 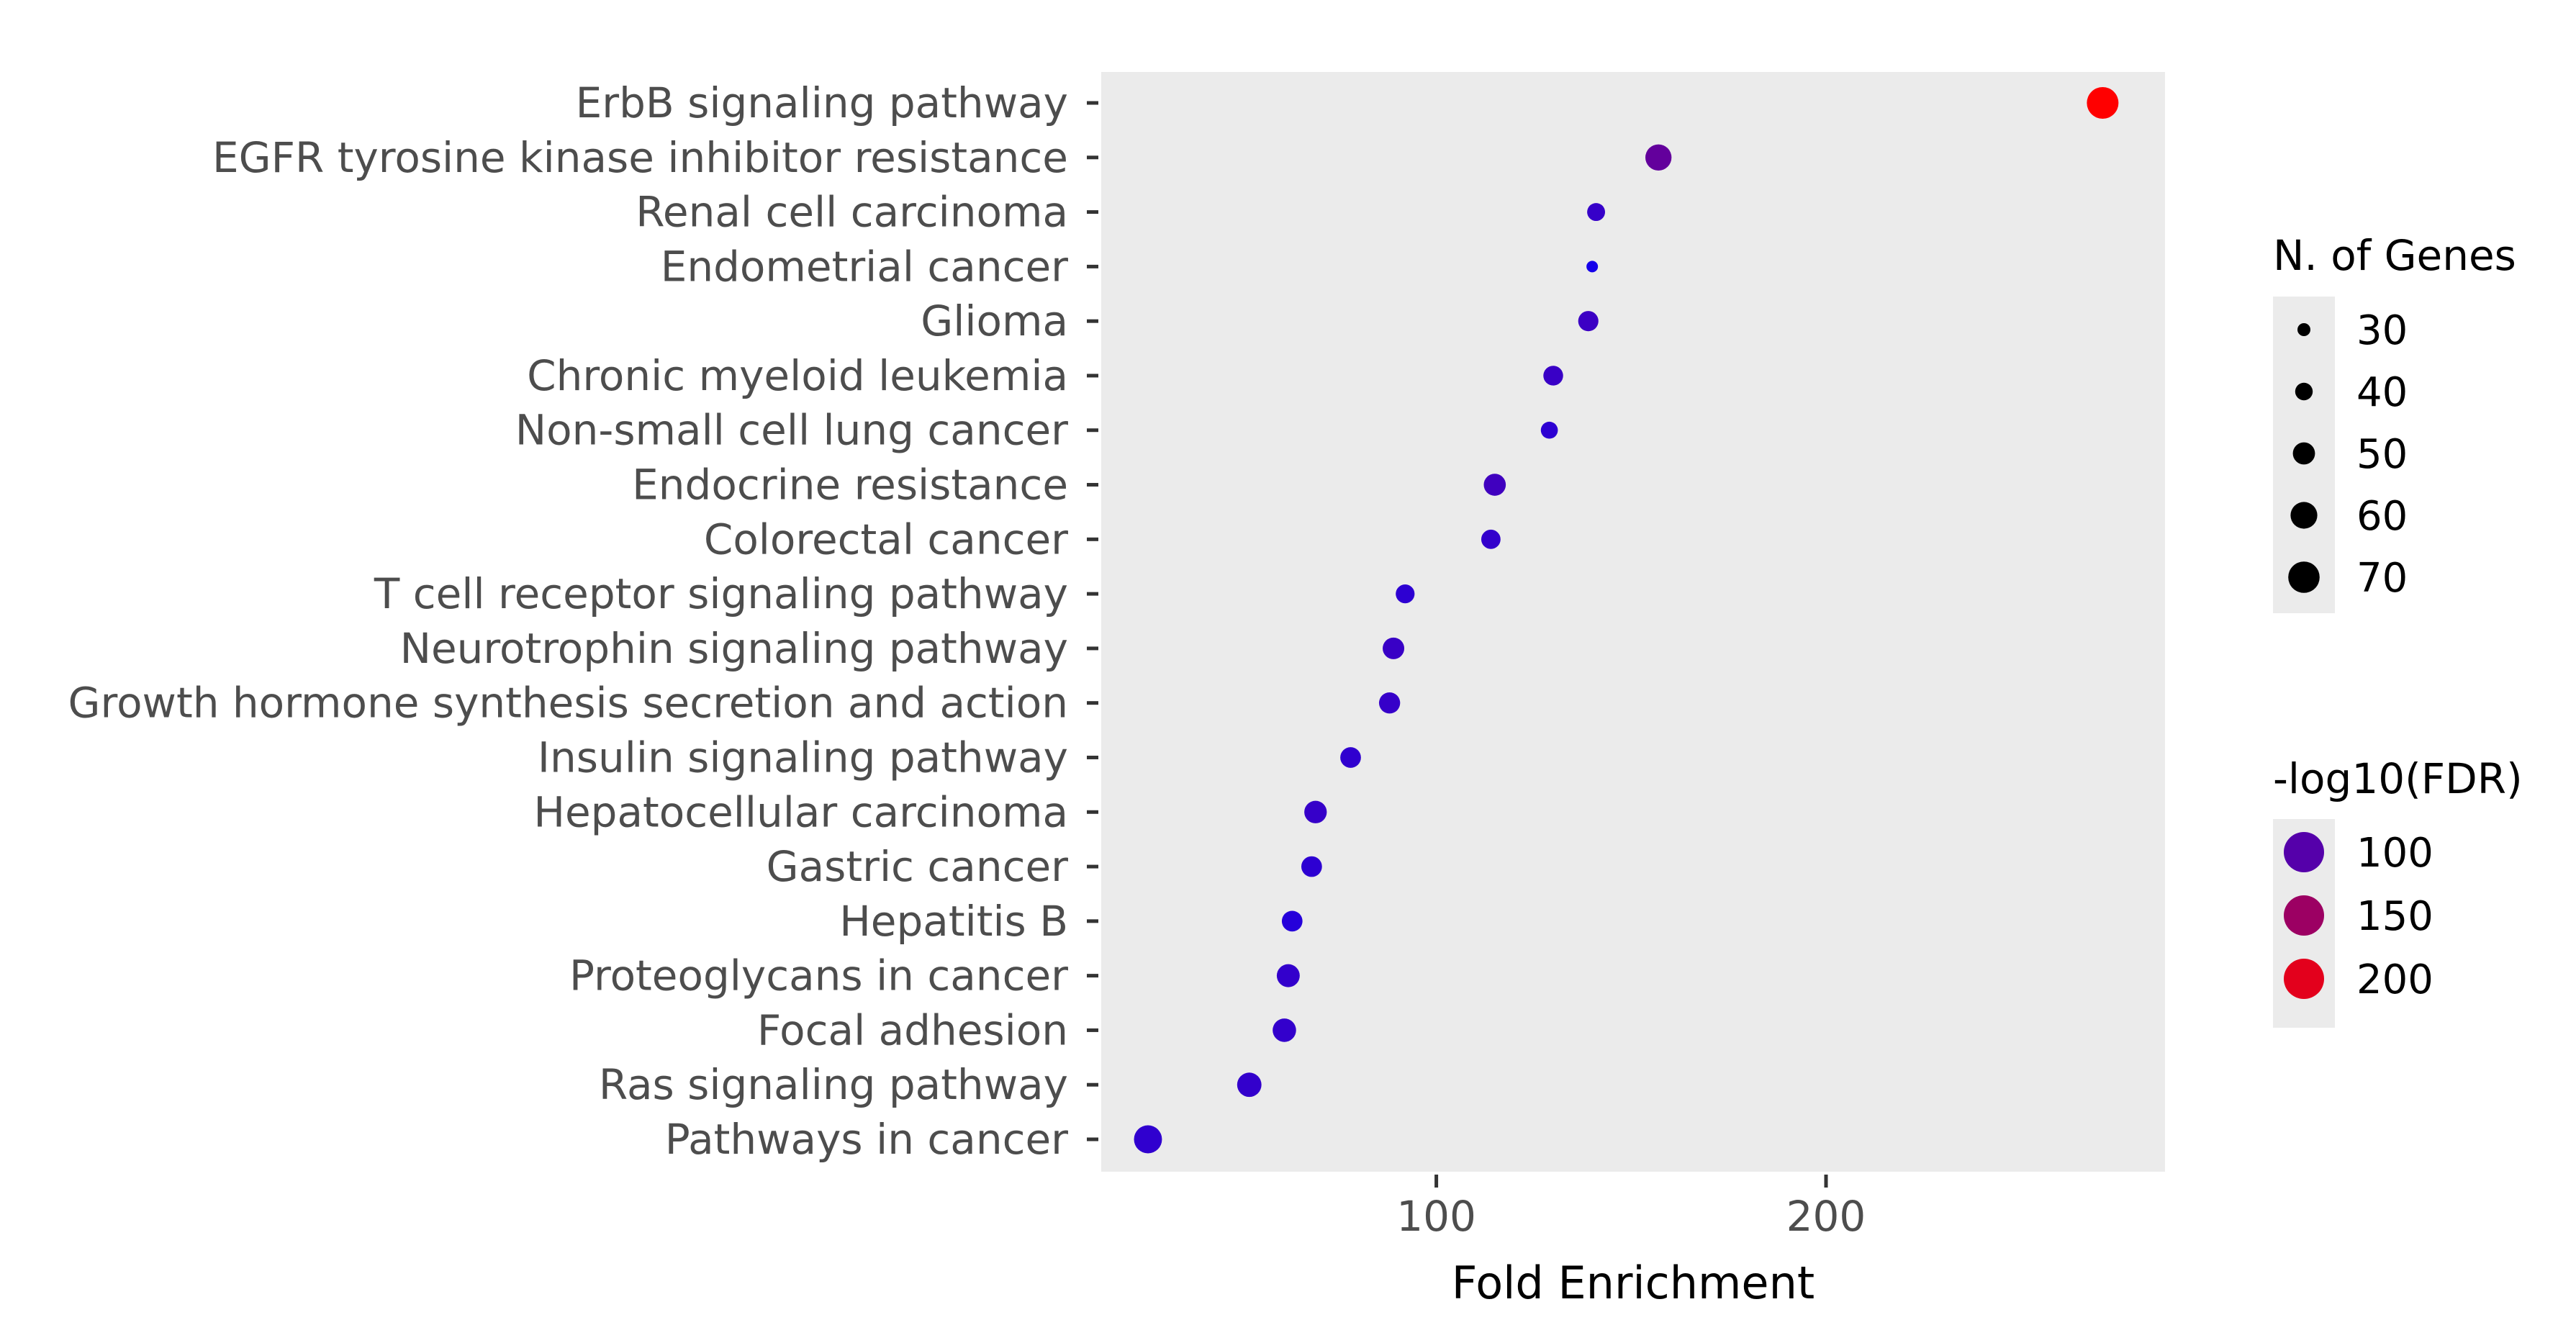 I want to click on size-legend-label: 50, so click(x=2382, y=454).